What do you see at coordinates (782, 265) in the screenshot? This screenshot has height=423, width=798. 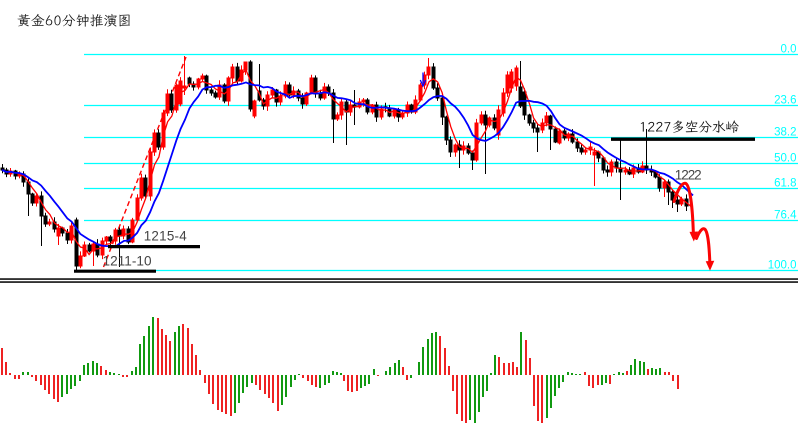 I see `svg-text: 100.0` at bounding box center [782, 265].